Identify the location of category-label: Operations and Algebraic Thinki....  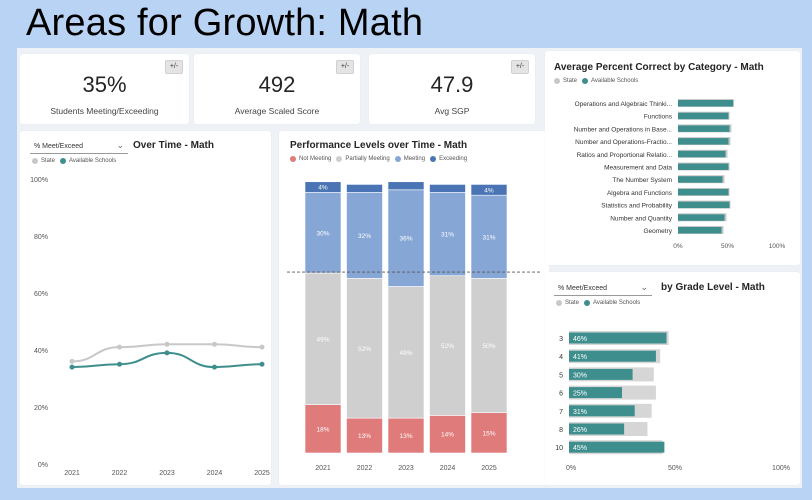
(624, 104).